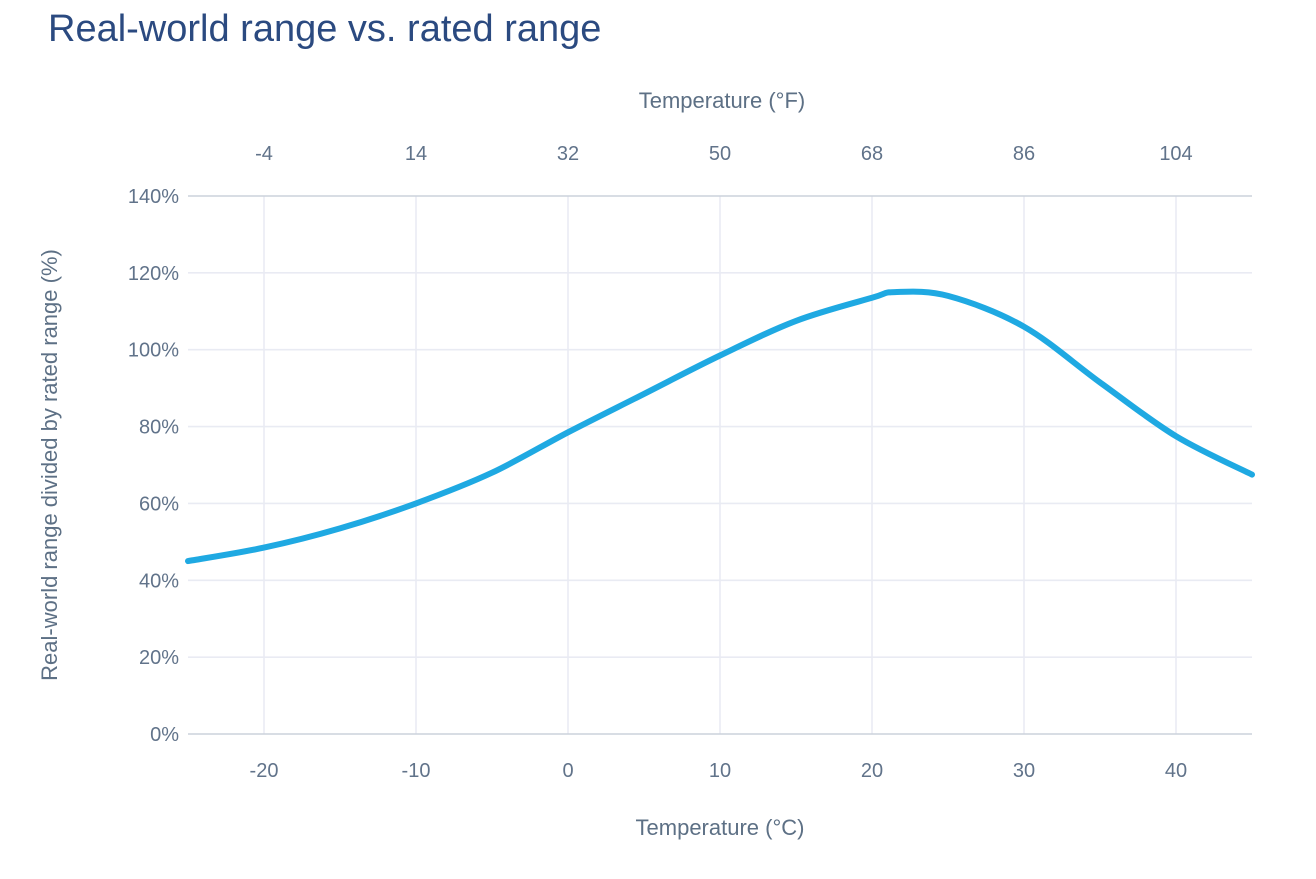 This screenshot has width=1316, height=879. What do you see at coordinates (567, 771) in the screenshot?
I see `x-bottom-tick-label: 0` at bounding box center [567, 771].